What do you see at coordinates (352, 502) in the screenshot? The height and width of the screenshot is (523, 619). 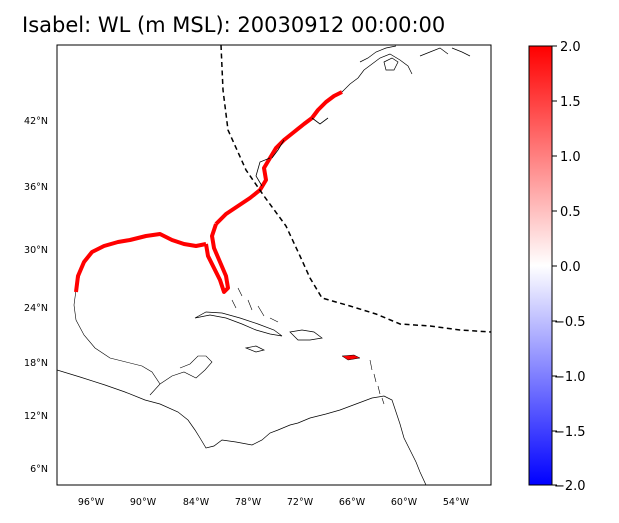 I see `lon-label-66w: 66°W` at bounding box center [352, 502].